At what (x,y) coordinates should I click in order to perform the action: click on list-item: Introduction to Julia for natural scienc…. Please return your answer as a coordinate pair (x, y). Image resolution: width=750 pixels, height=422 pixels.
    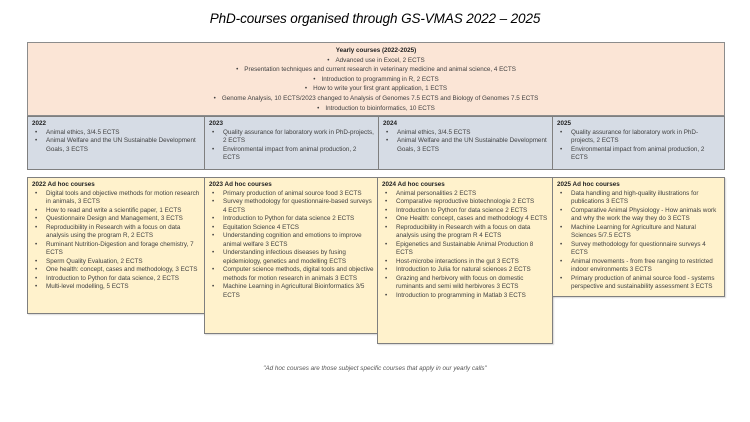
    Looking at the image, I should click on (466, 270).